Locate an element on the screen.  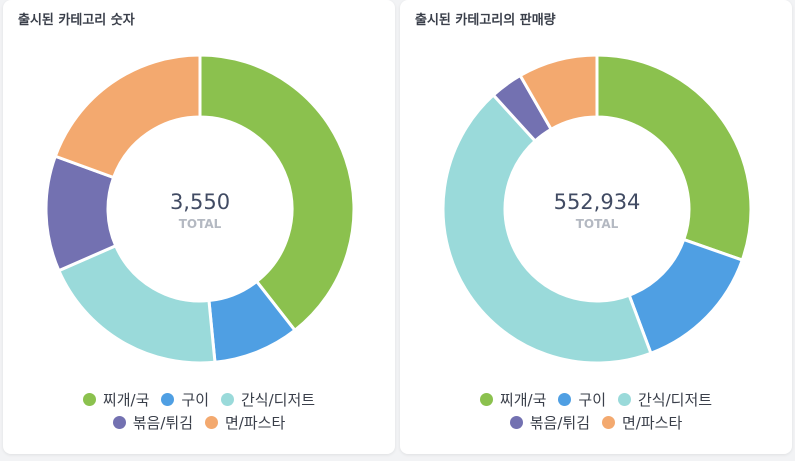
total-value: 552,934 is located at coordinates (597, 202).